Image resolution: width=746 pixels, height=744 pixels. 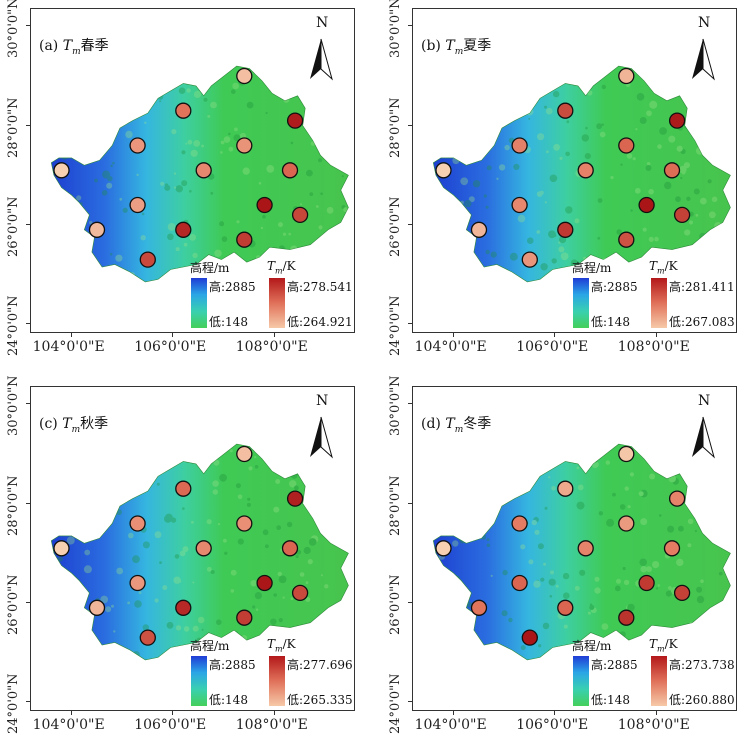 What do you see at coordinates (702, 322) in the screenshot?
I see `tm-low-value: 低:267.083` at bounding box center [702, 322].